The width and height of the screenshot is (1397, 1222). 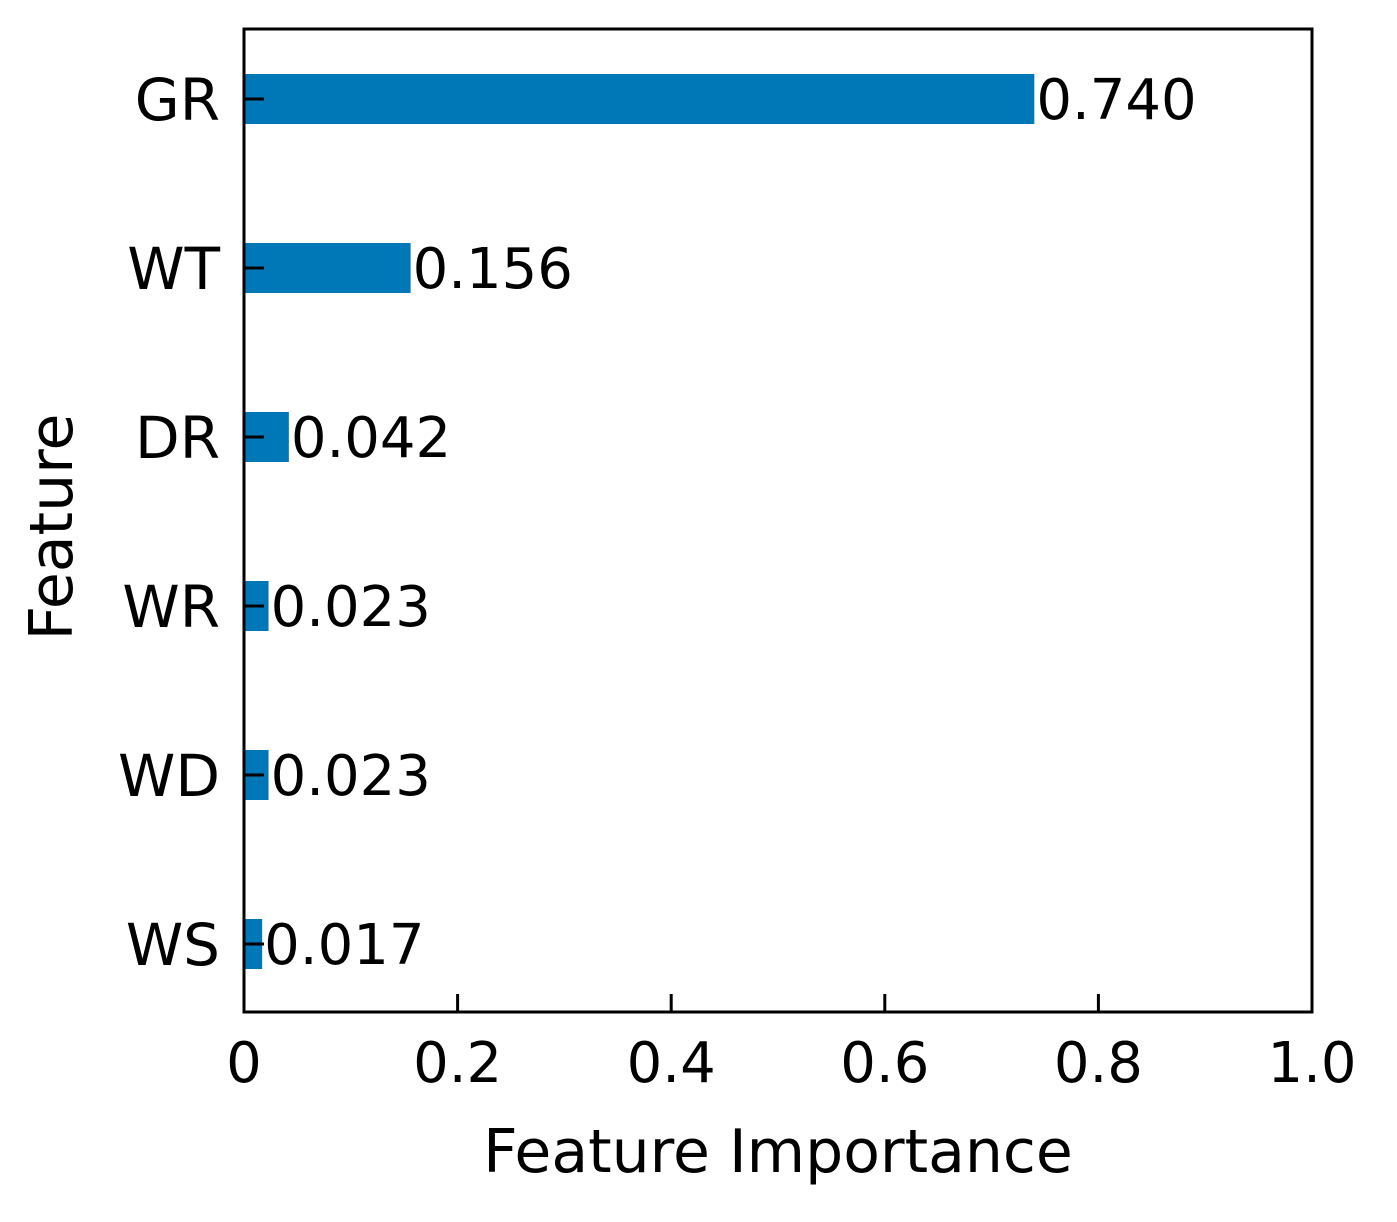 What do you see at coordinates (171, 607) in the screenshot?
I see `y-tick-label-wr: WR` at bounding box center [171, 607].